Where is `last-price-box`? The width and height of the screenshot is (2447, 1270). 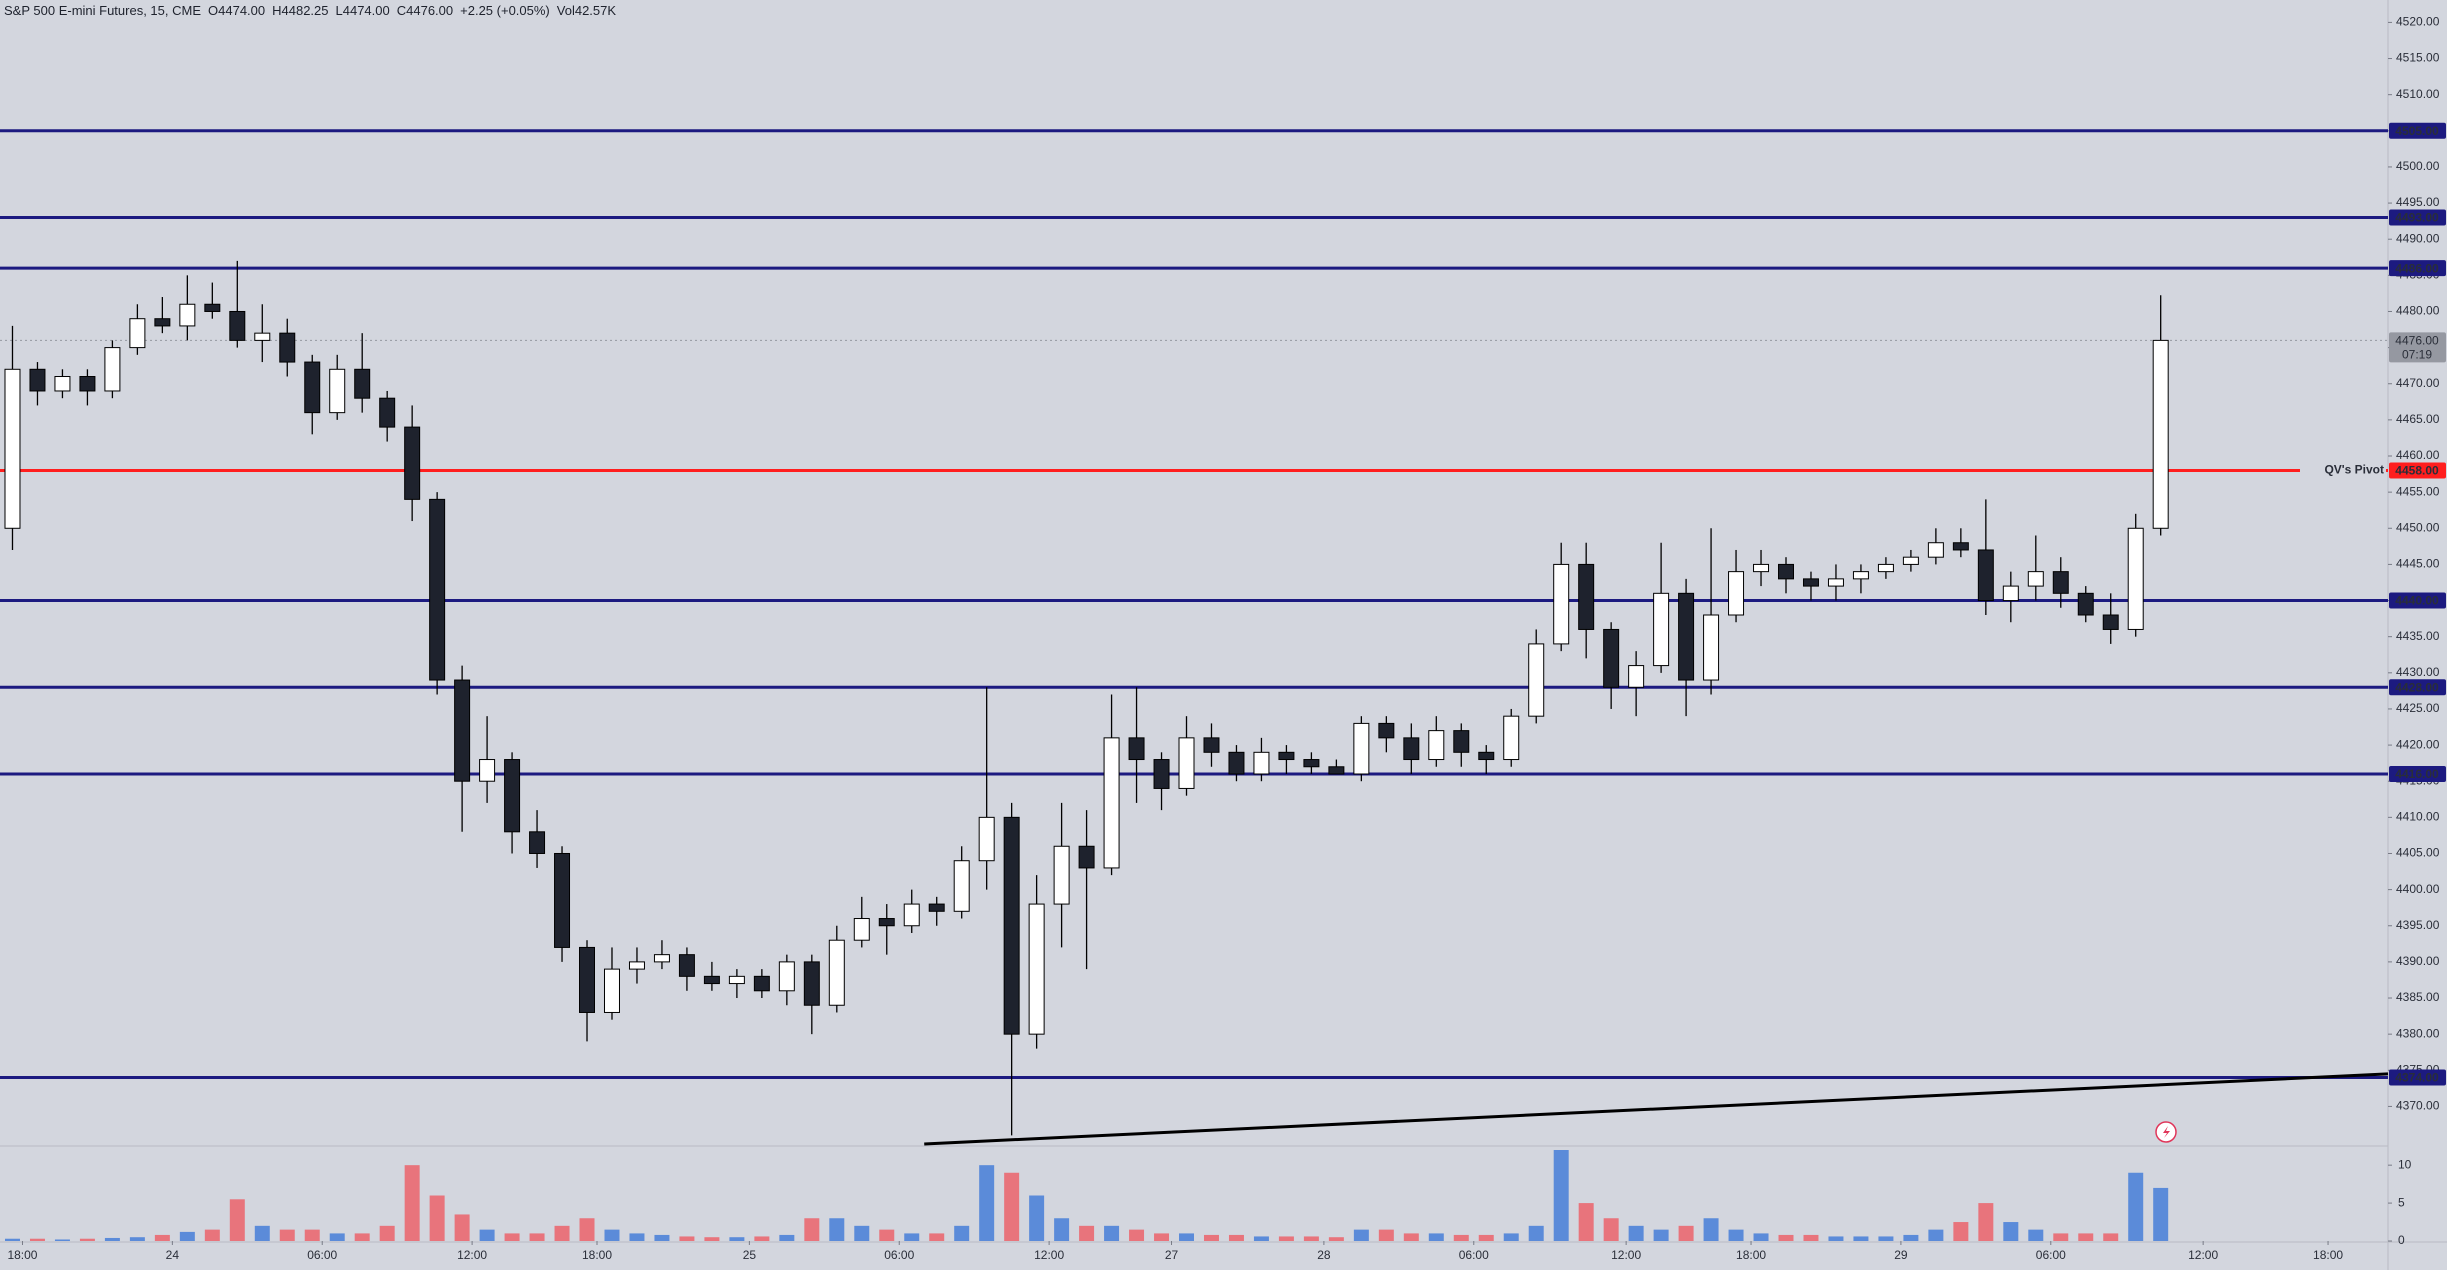
last-price-box is located at coordinates (2417, 347).